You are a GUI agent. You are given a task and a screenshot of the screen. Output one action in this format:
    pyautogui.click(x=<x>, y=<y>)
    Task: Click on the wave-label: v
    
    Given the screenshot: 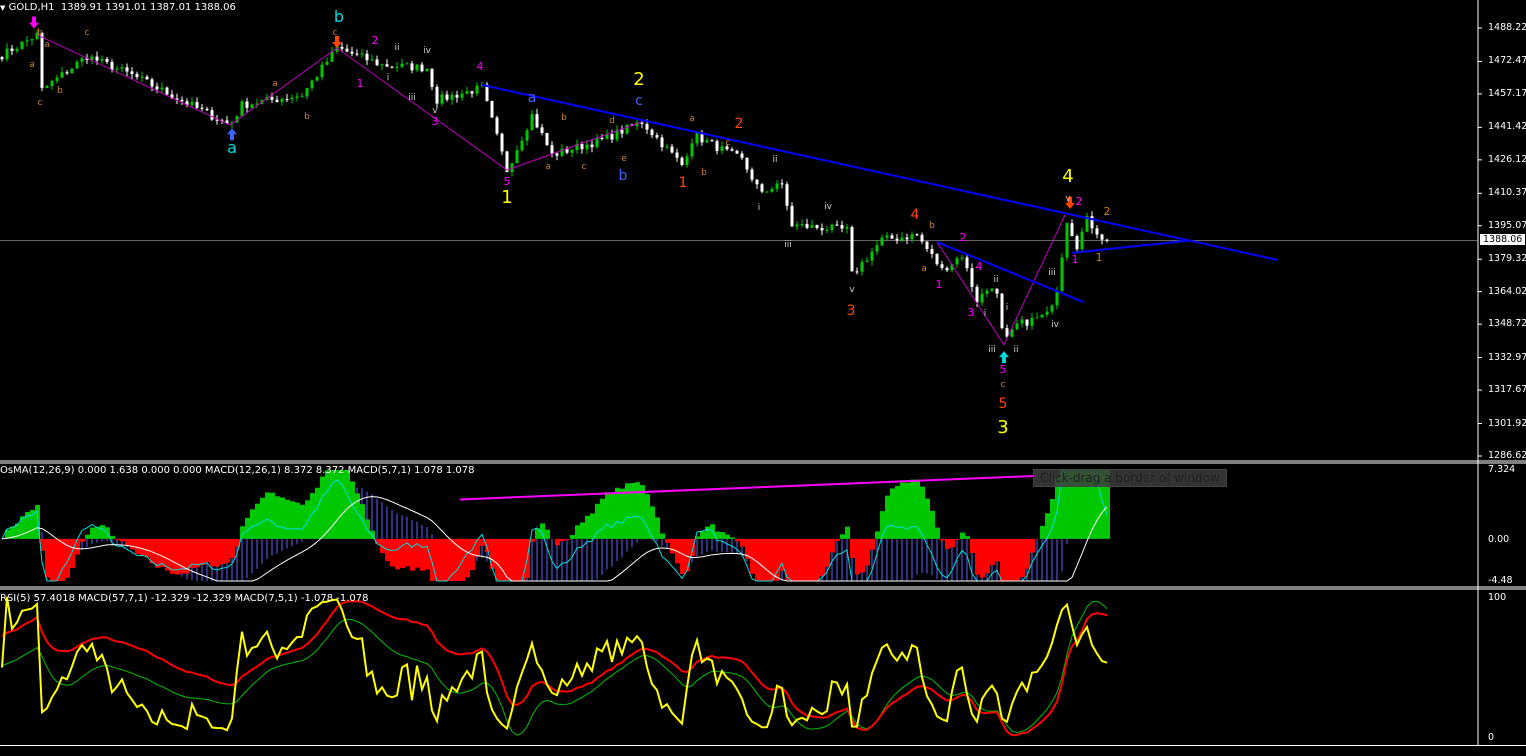 What is the action you would take?
    pyautogui.click(x=435, y=111)
    